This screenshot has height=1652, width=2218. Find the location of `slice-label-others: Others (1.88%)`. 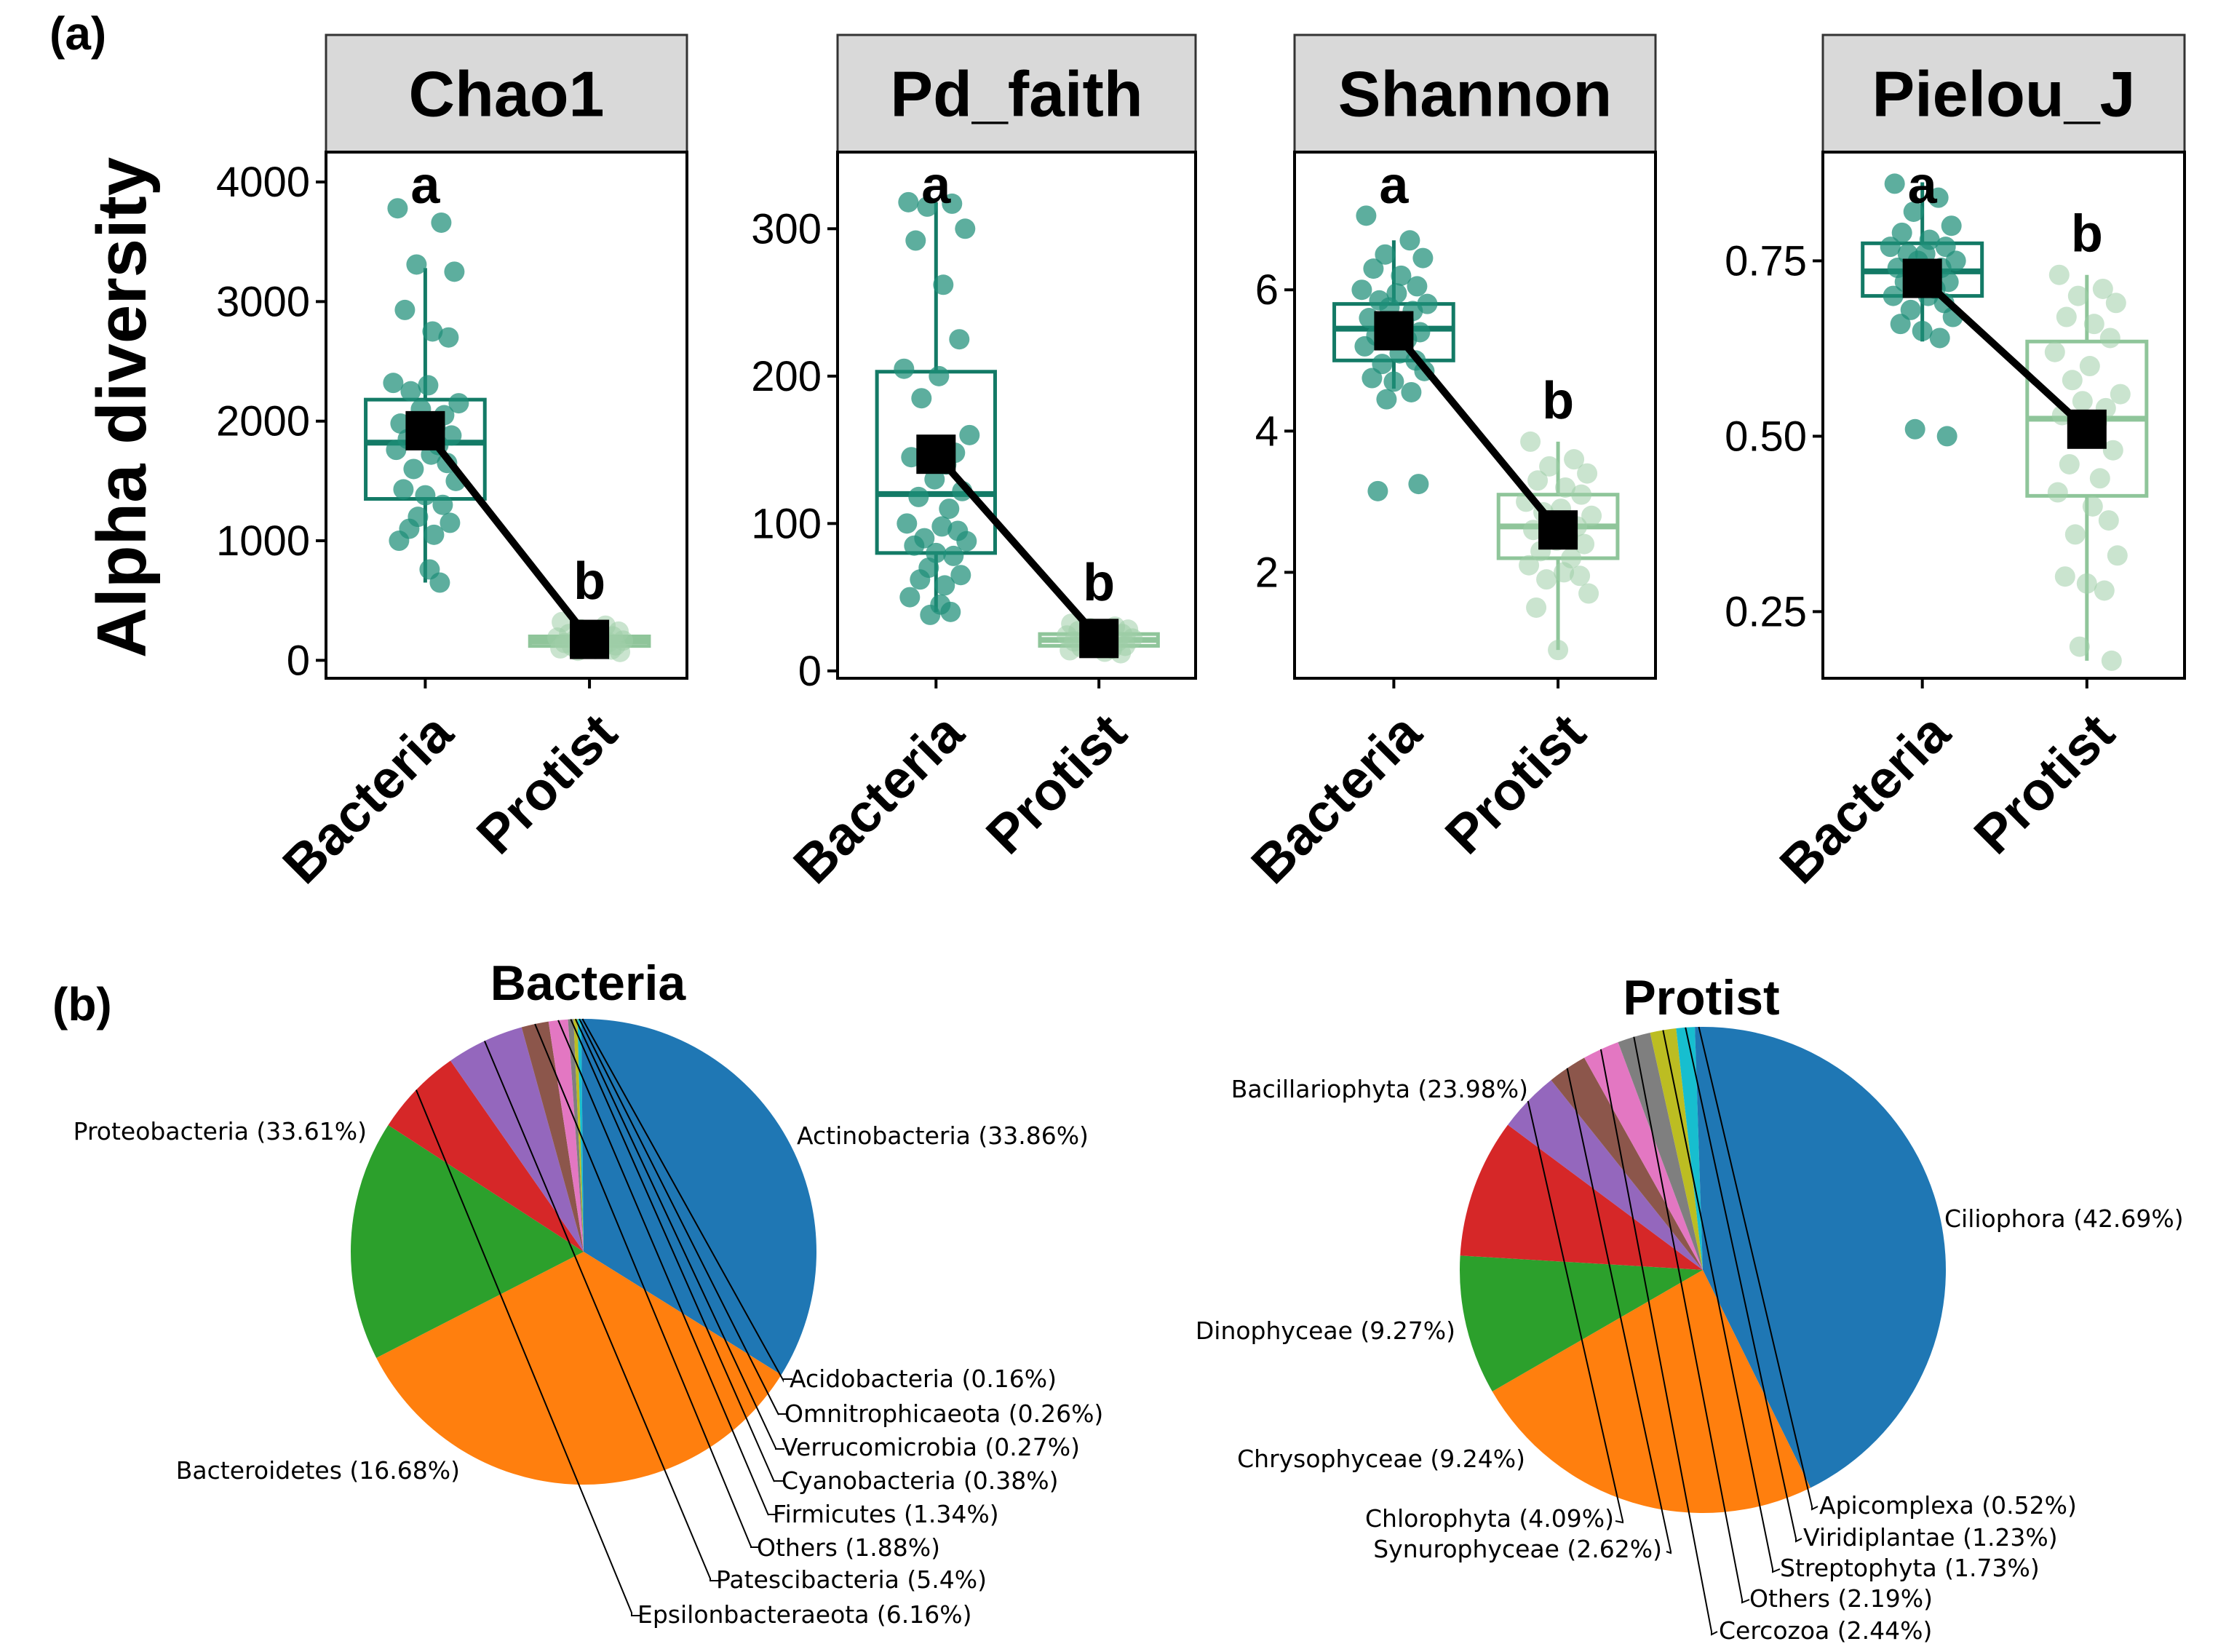

slice-label-others: Others (1.88%) is located at coordinates (848, 1547).